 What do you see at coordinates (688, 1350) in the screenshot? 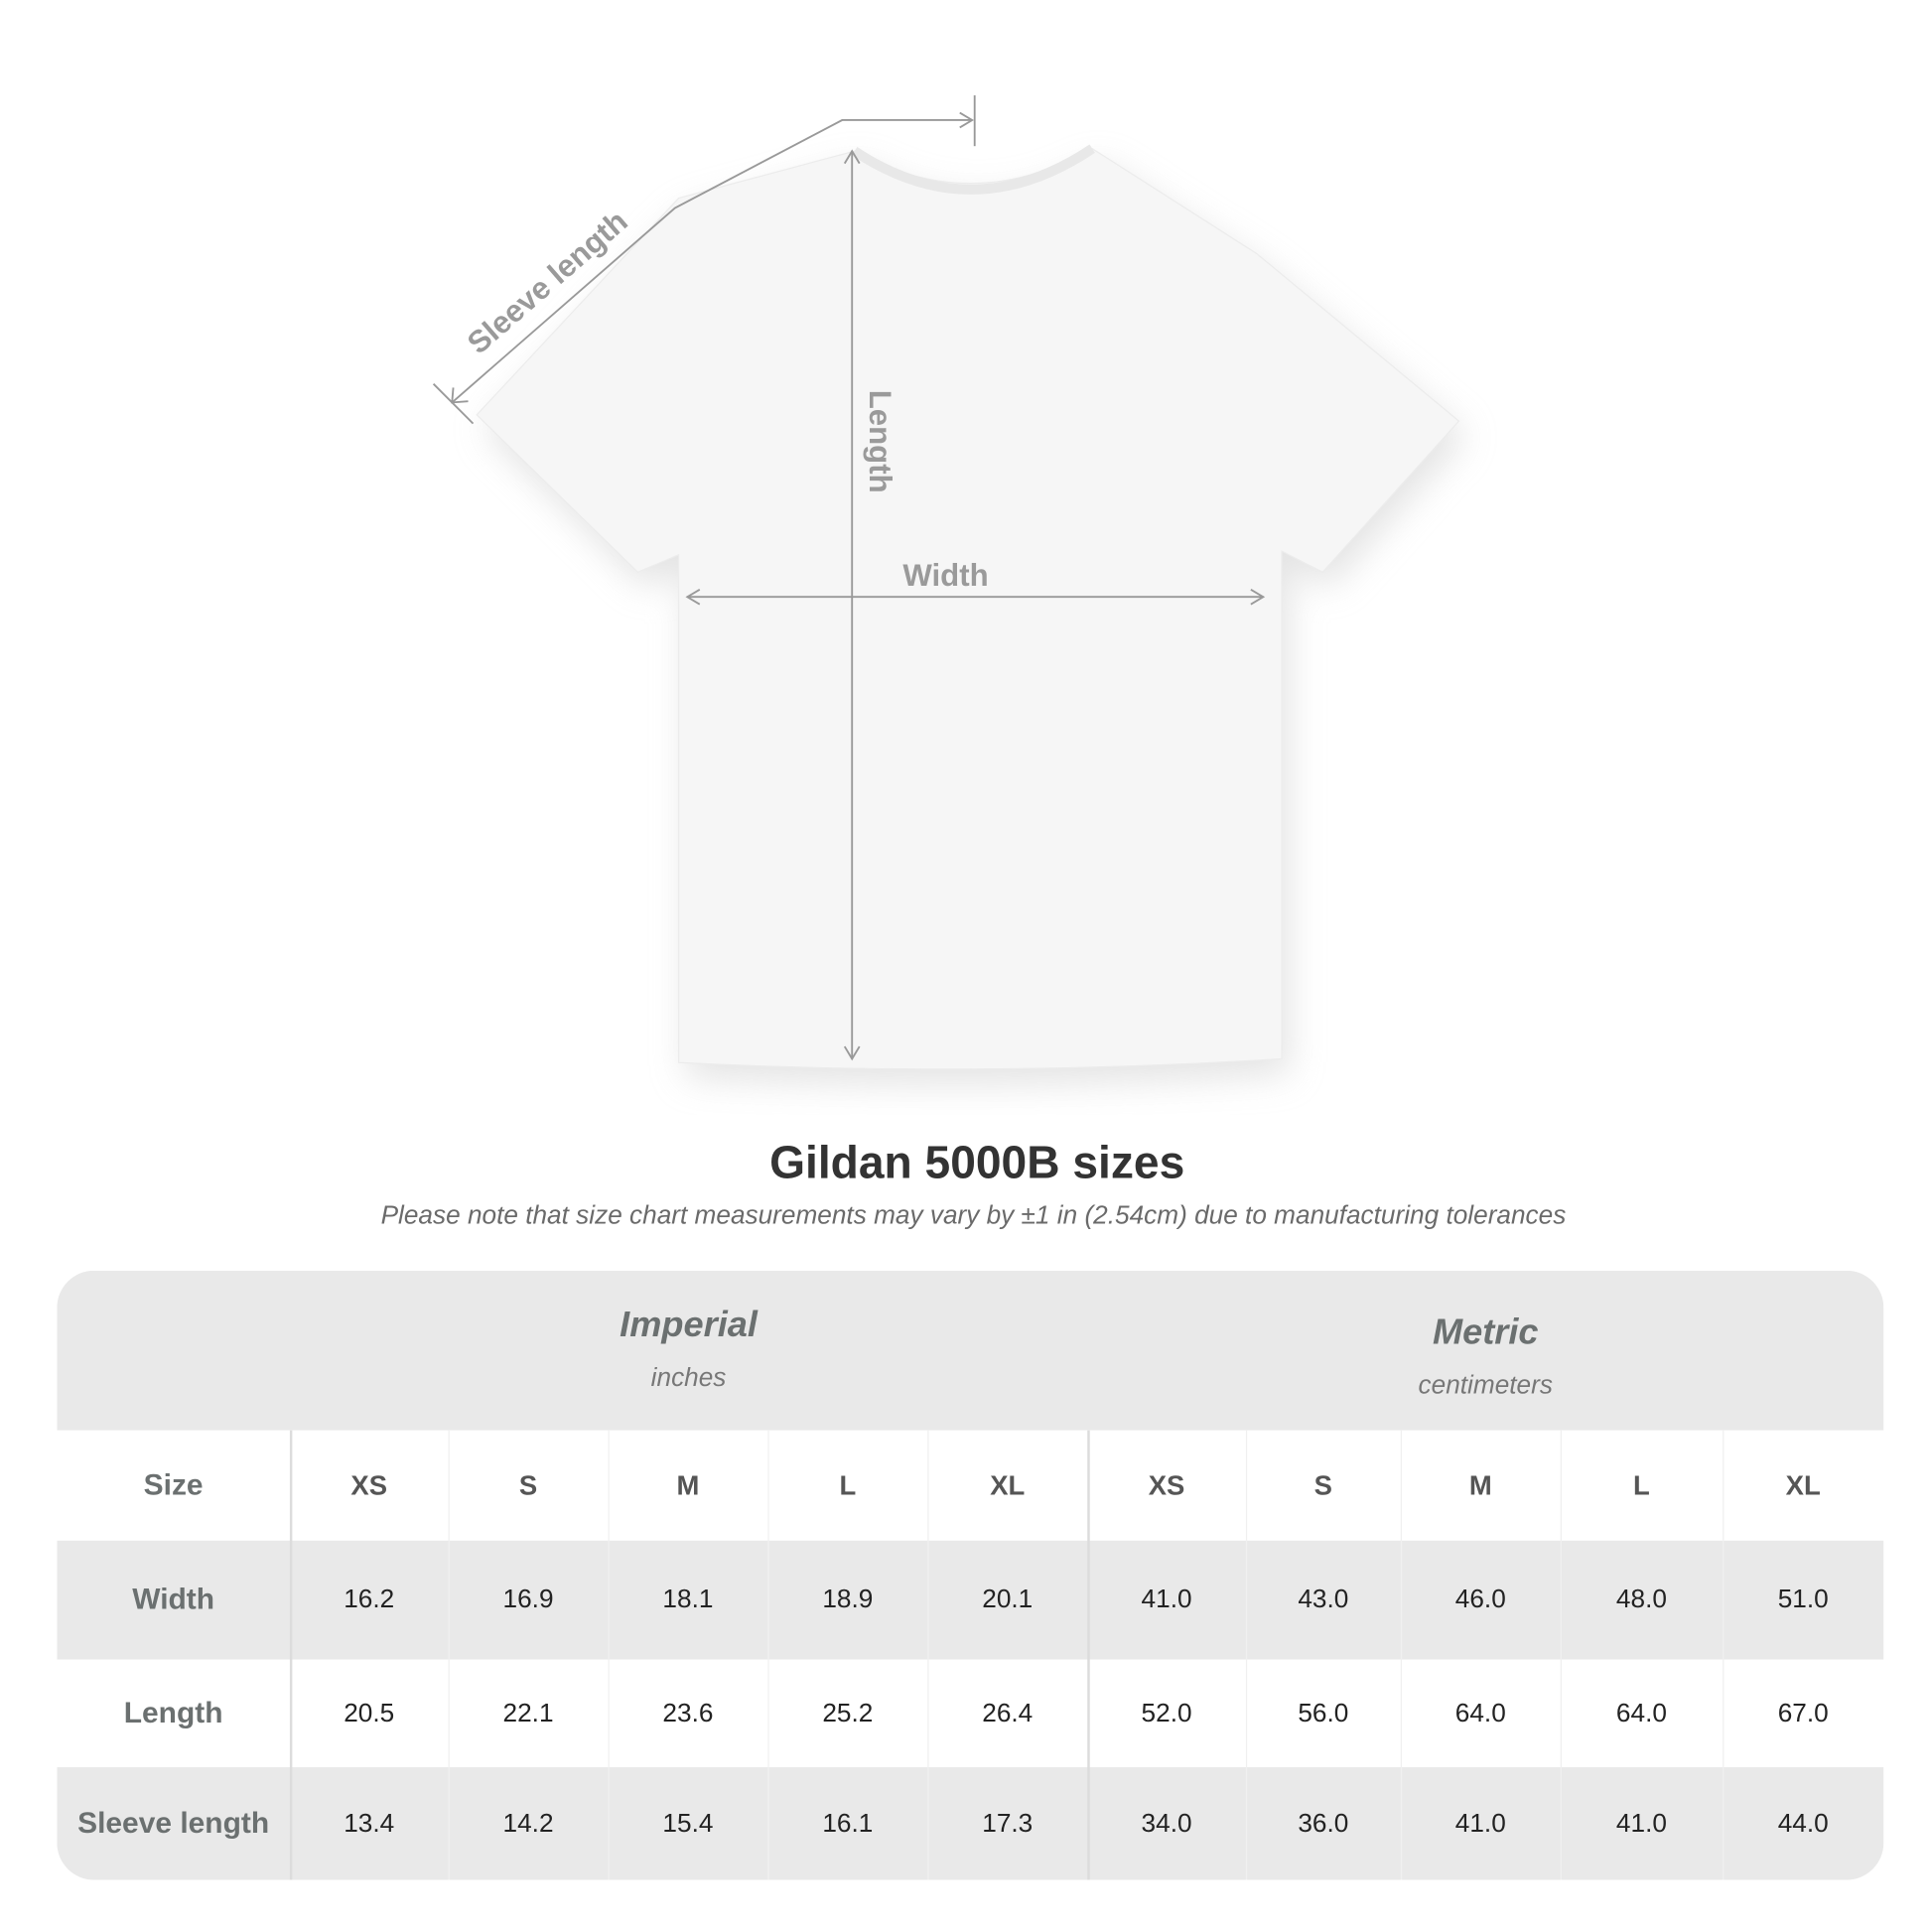
I see `group-header-imperial: Imperial inches` at bounding box center [688, 1350].